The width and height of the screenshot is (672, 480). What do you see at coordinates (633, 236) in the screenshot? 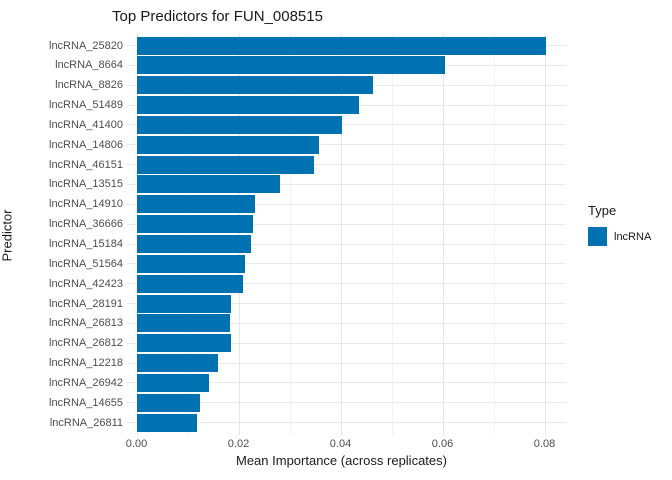
I see `legend-entry-label: lncRNA` at bounding box center [633, 236].